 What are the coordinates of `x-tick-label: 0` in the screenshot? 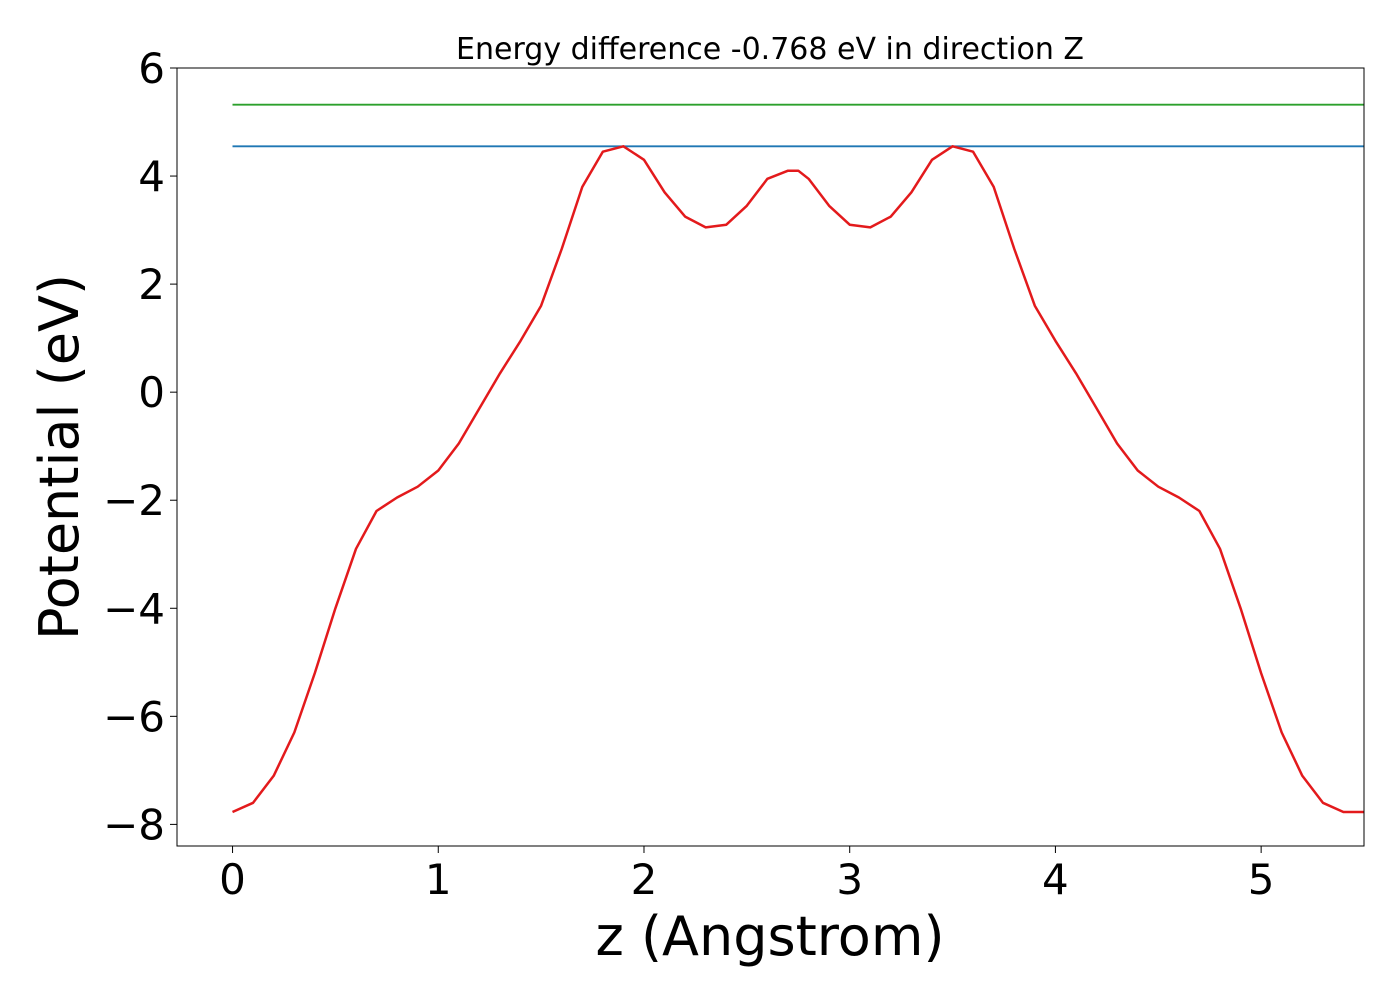 It's located at (232, 879).